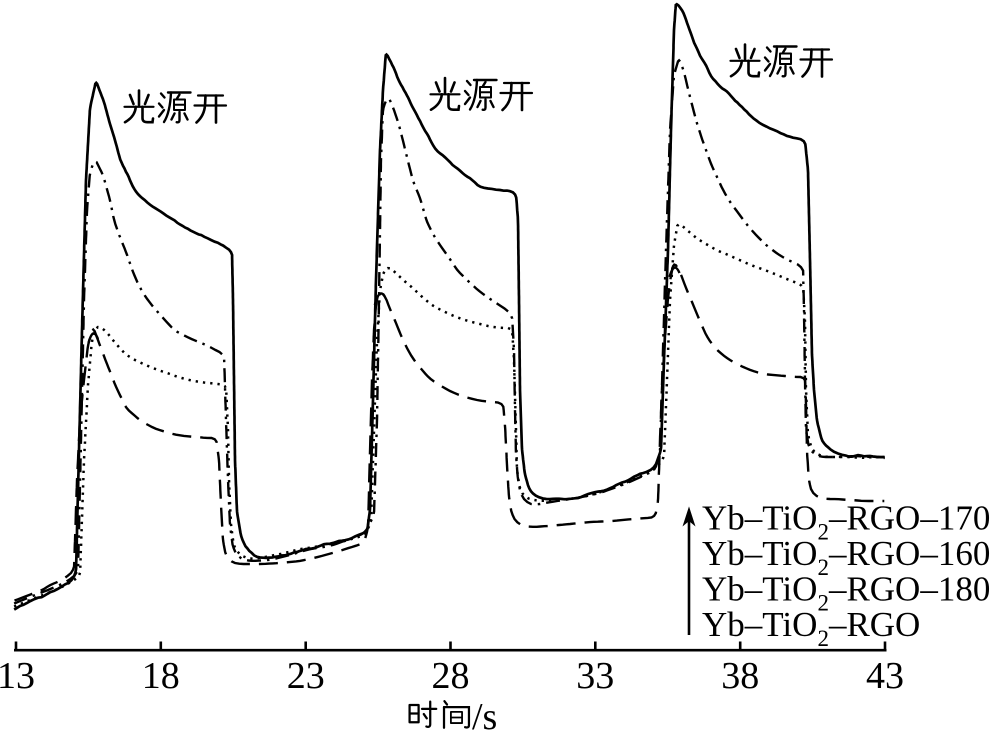 The width and height of the screenshot is (1000, 742). Describe the element at coordinates (451, 676) in the screenshot. I see `svg-text: 28` at that location.